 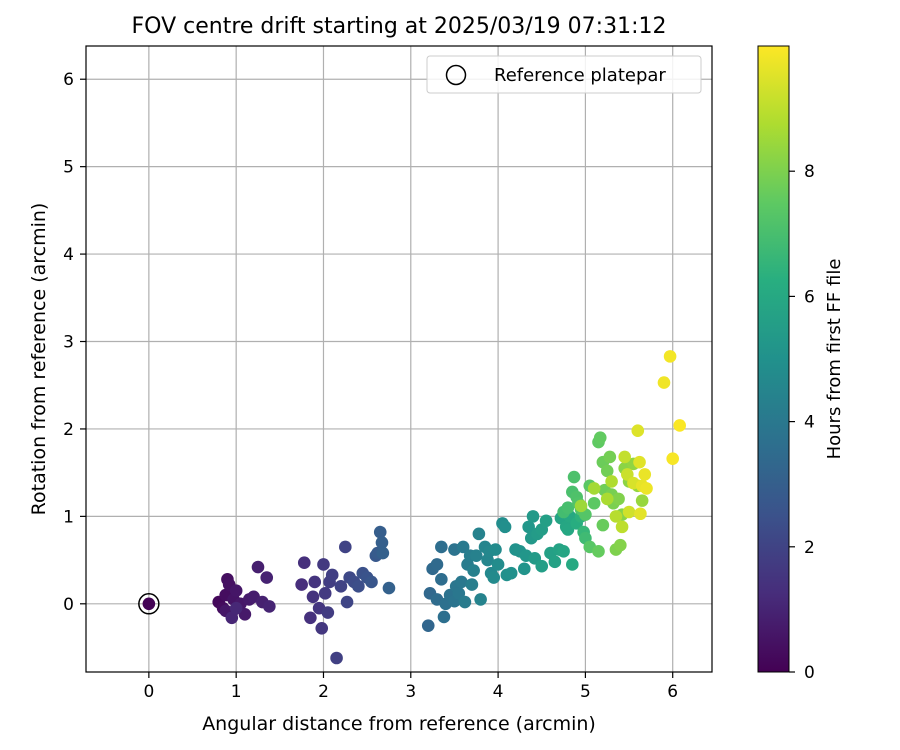 I want to click on y-tick-label: 0, so click(x=68, y=605).